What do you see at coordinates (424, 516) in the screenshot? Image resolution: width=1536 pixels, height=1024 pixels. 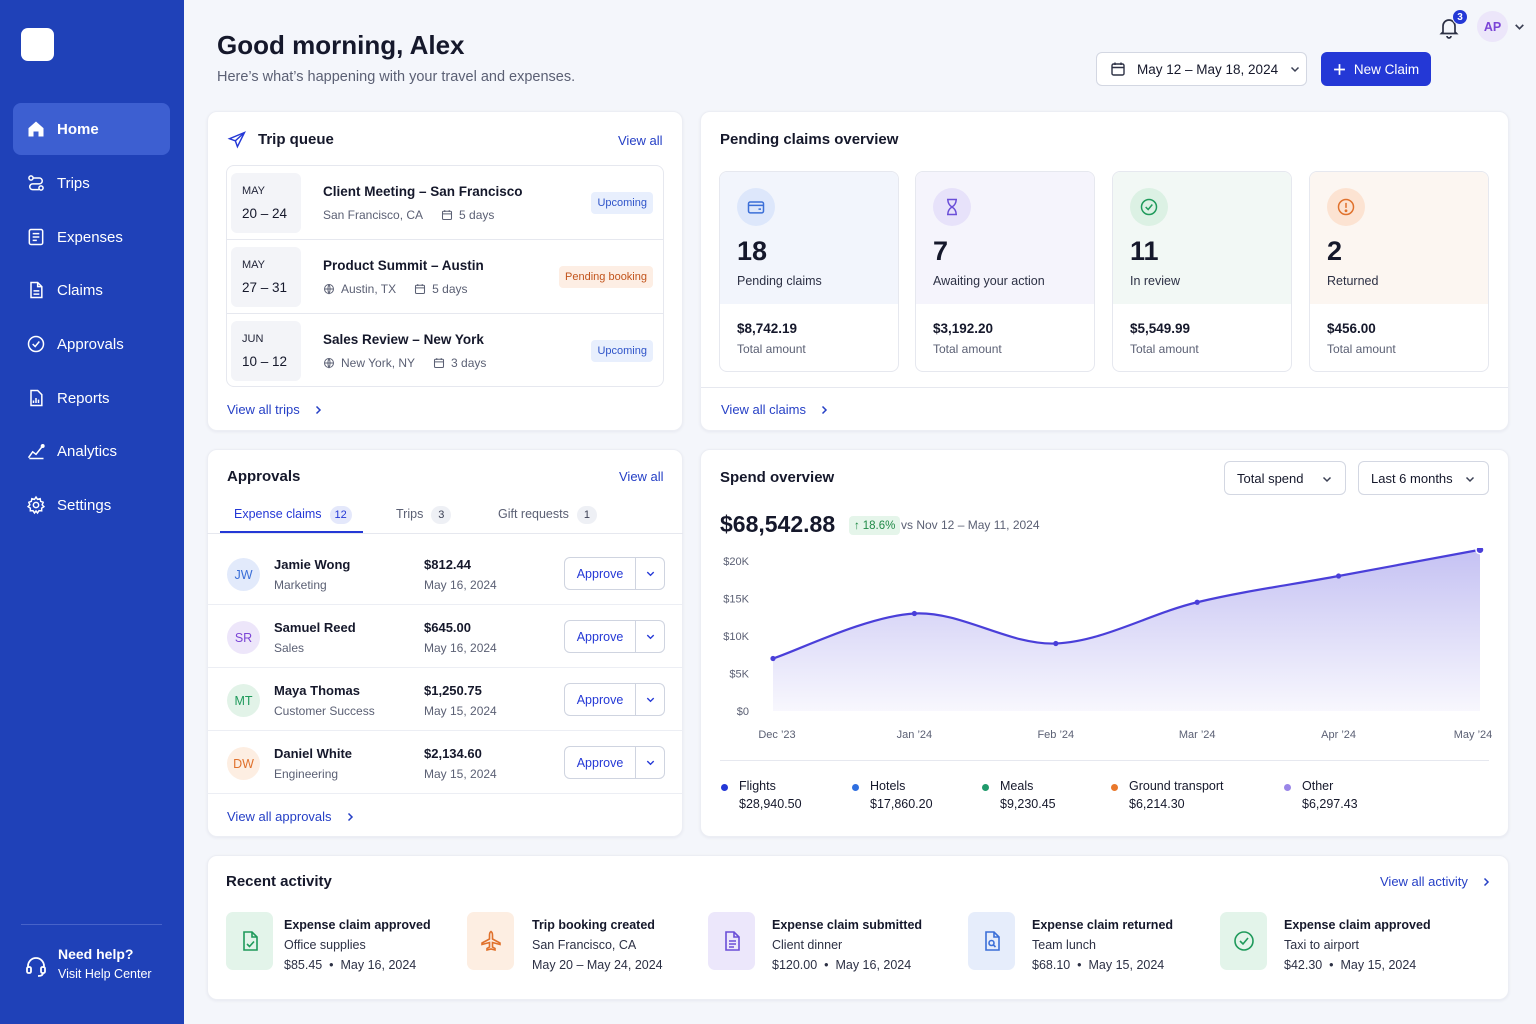 I see `tab-trips: Trips 3` at bounding box center [424, 516].